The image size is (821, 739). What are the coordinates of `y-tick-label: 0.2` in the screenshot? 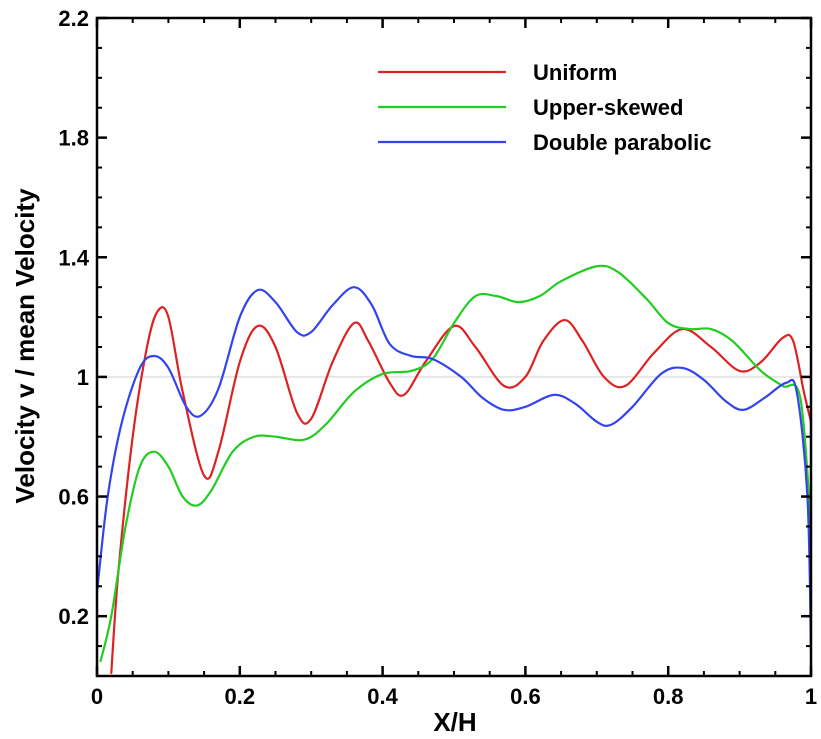 It's located at (73, 616).